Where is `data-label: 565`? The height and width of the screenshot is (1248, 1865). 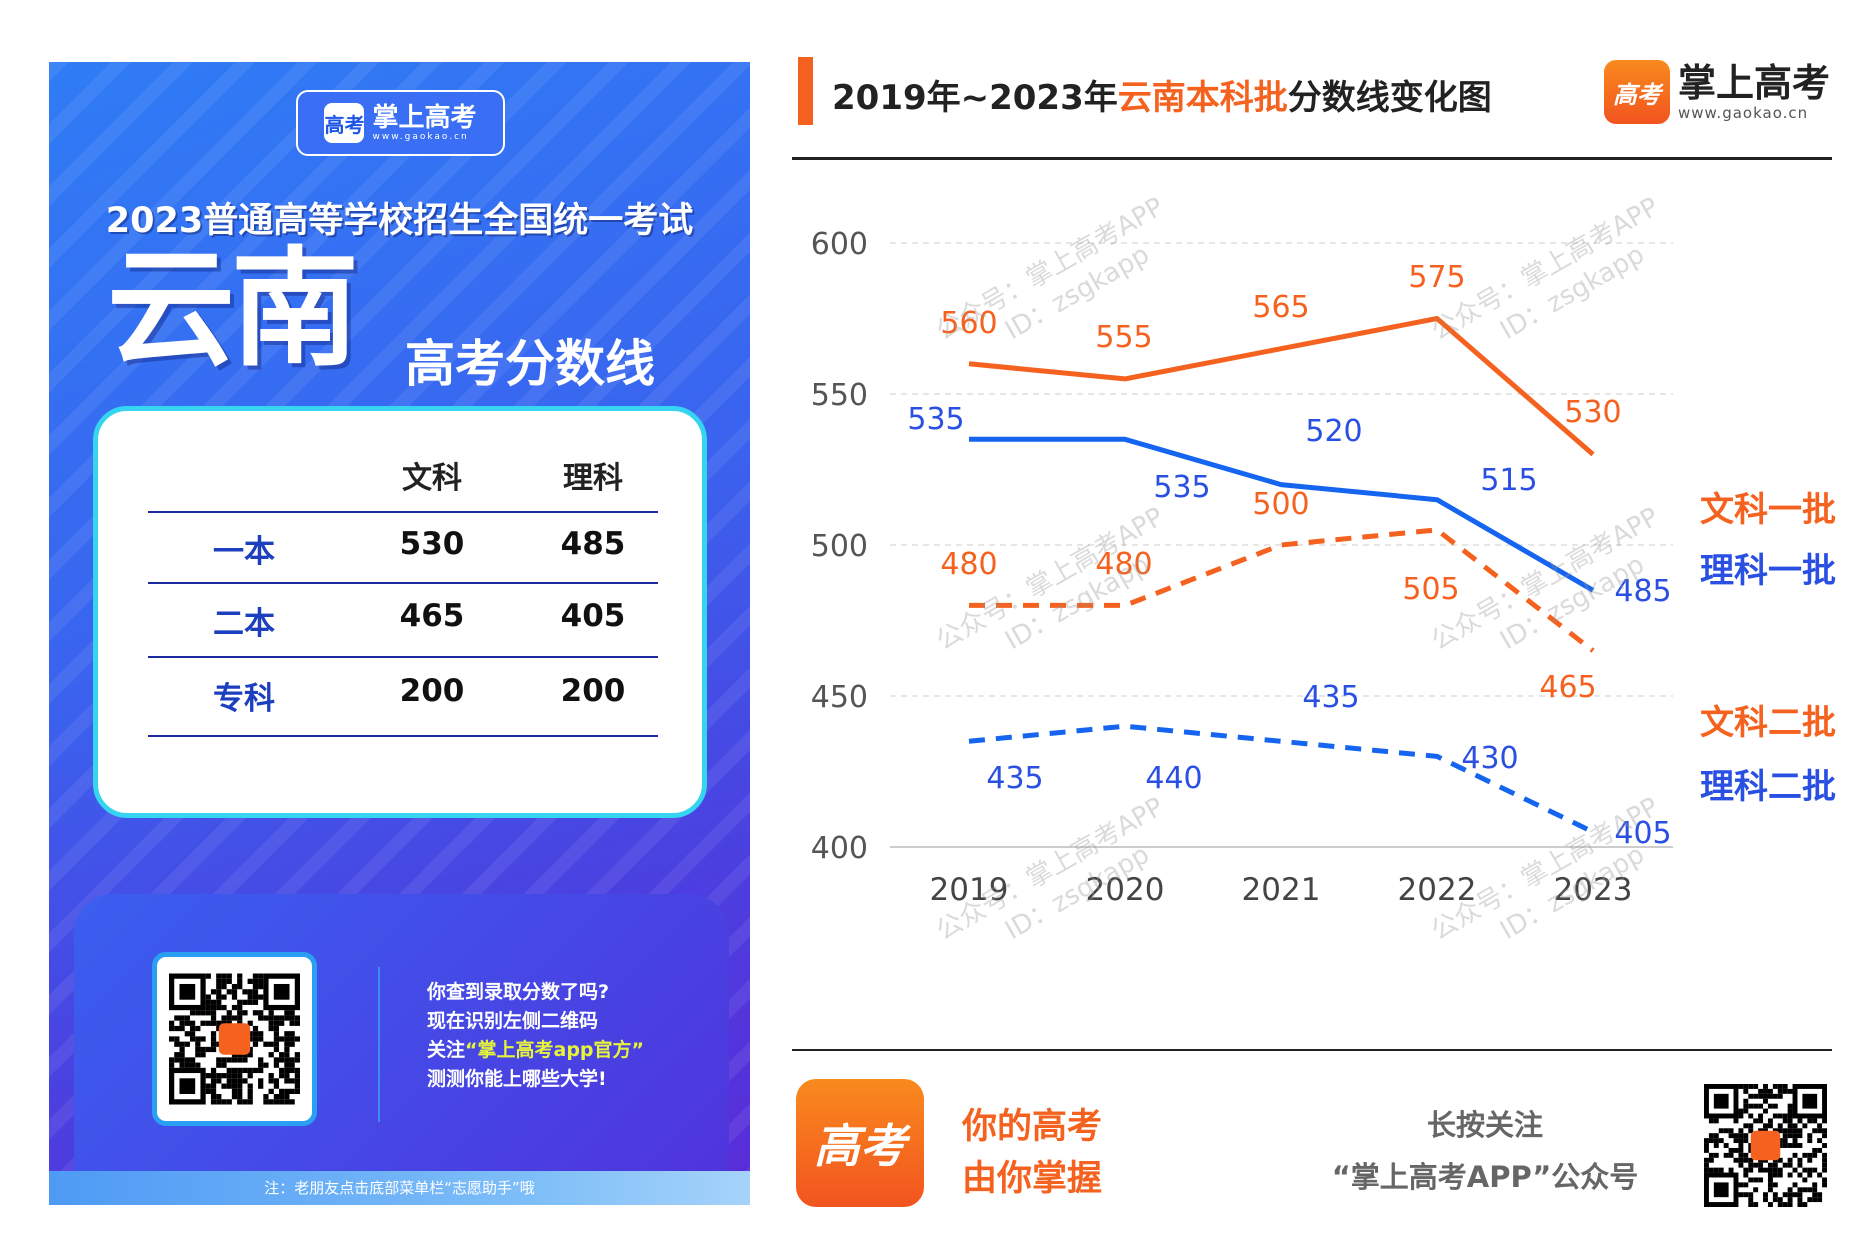 data-label: 565 is located at coordinates (1280, 307).